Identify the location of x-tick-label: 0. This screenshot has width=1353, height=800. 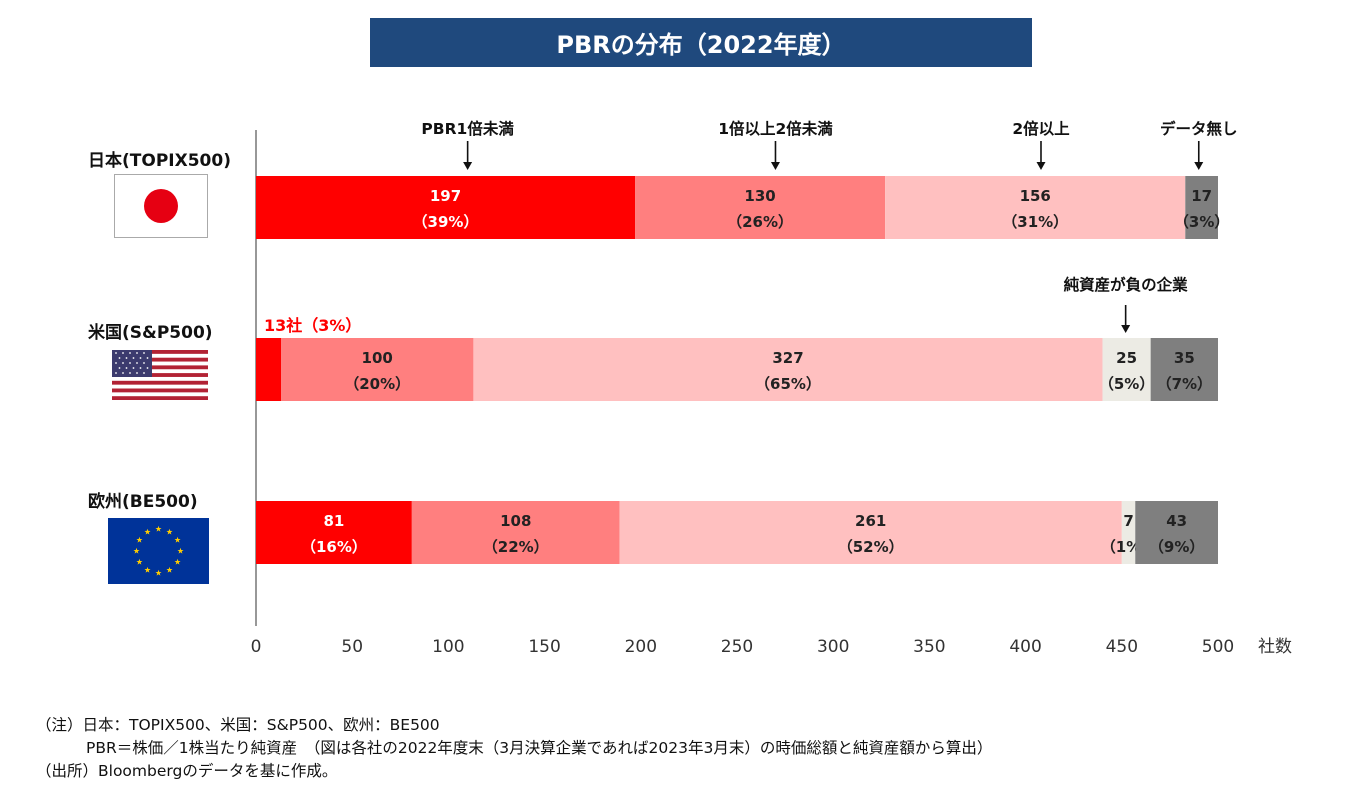
(256, 647).